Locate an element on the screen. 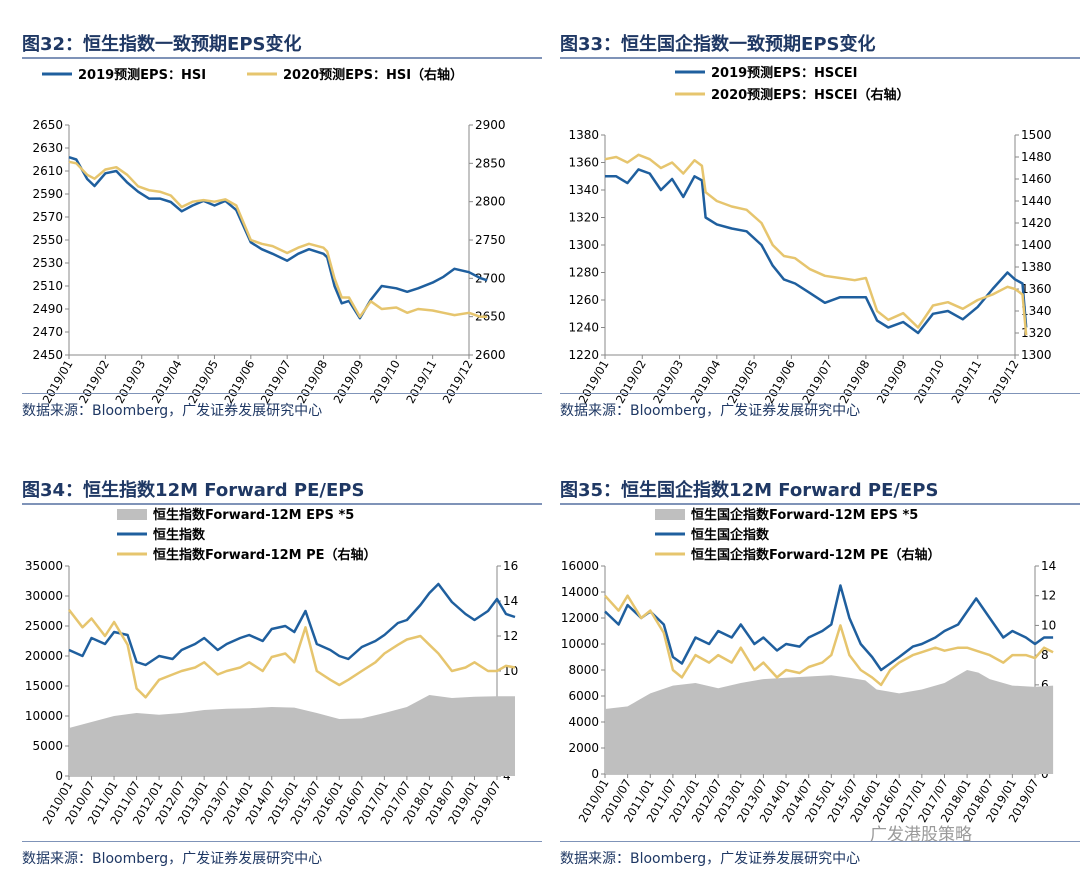  y-tick-label: 1360 is located at coordinates (583, 163).